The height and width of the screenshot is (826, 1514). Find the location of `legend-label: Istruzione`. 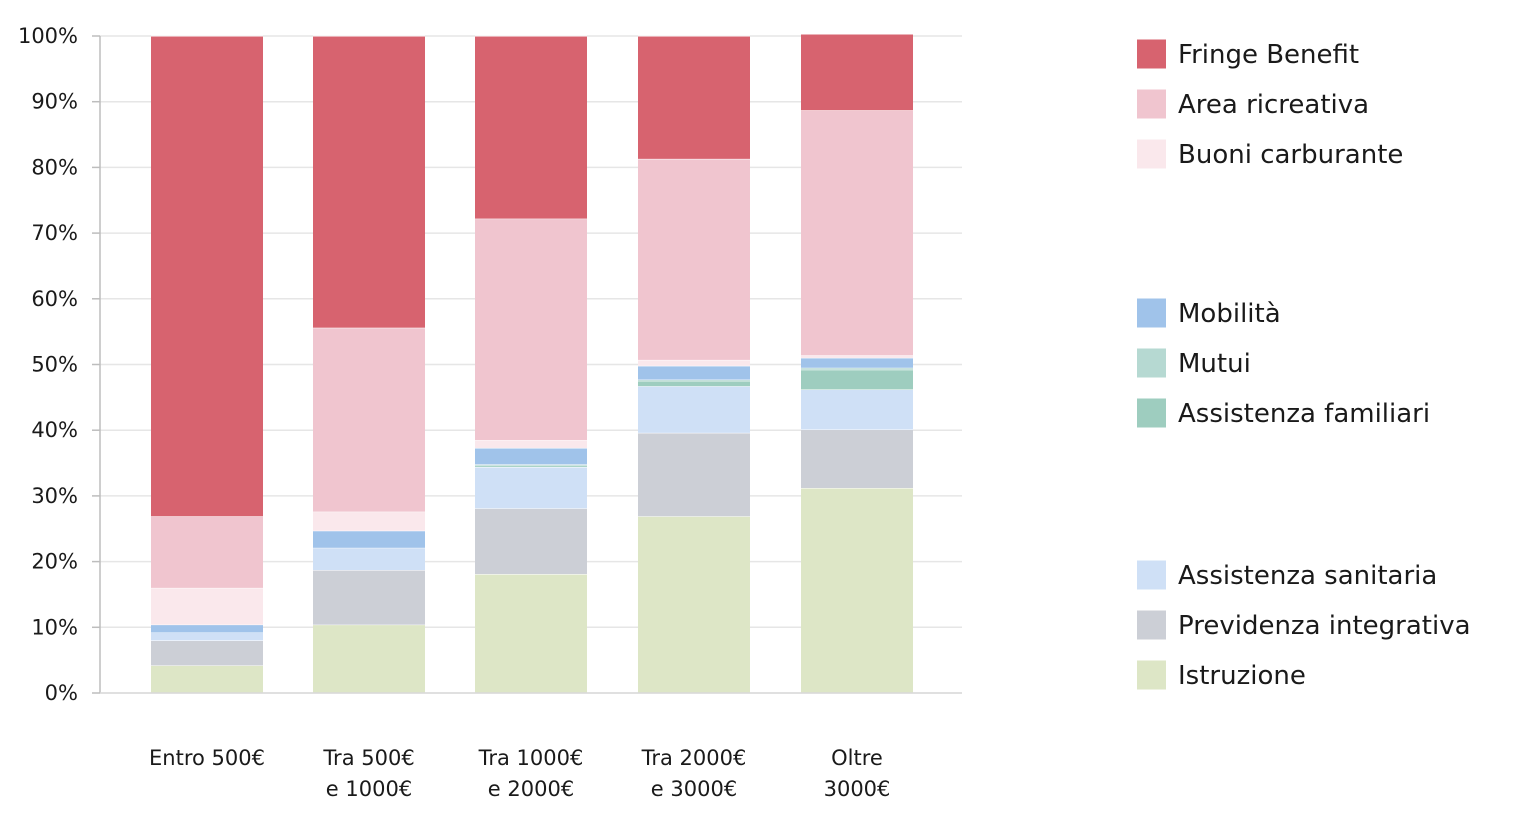

legend-label: Istruzione is located at coordinates (1242, 676).